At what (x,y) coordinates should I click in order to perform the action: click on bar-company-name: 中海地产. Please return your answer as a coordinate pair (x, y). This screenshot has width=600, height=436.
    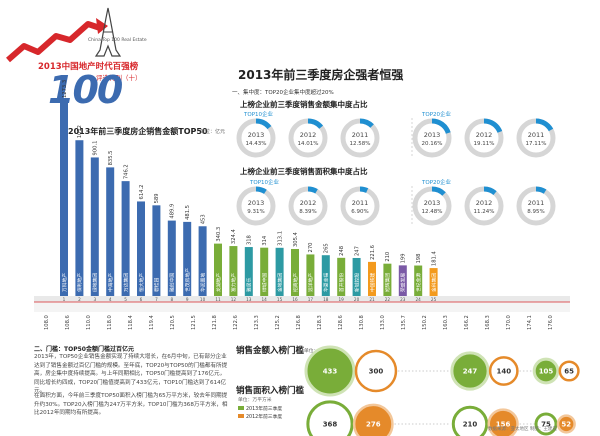
    Looking at the image, I should click on (110, 282).